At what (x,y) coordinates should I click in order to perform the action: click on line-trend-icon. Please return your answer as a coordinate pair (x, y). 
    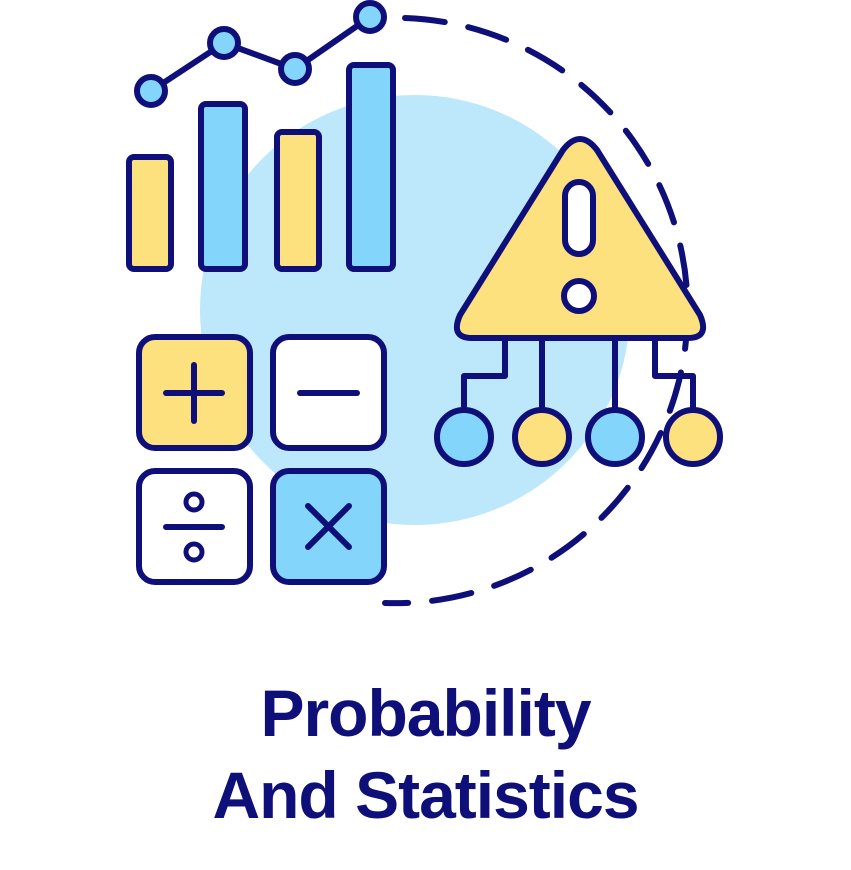
    Looking at the image, I should click on (260, 54).